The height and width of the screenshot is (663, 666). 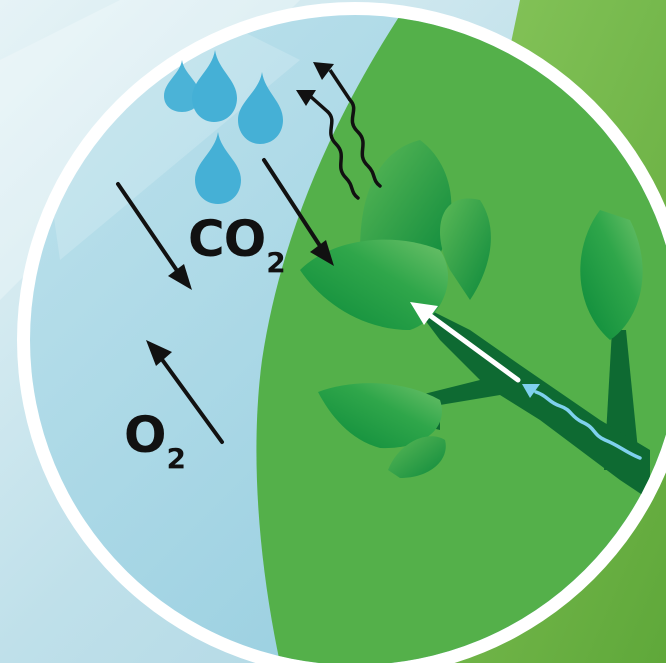 I want to click on o2-label: O2, so click(x=155, y=441).